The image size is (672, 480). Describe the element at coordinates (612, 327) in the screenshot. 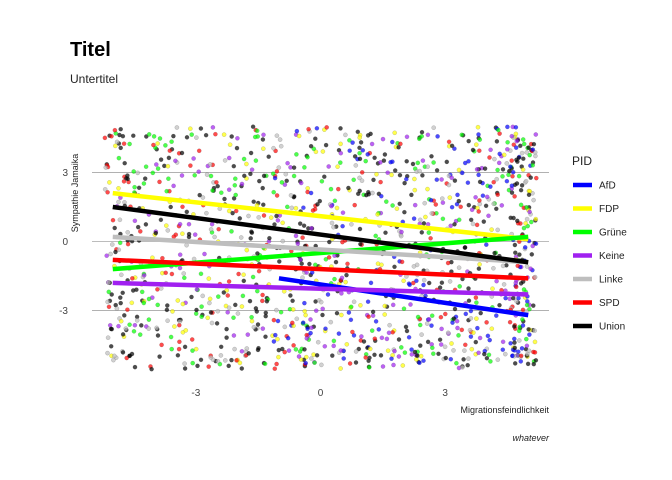

I see `legend-label: Union` at that location.